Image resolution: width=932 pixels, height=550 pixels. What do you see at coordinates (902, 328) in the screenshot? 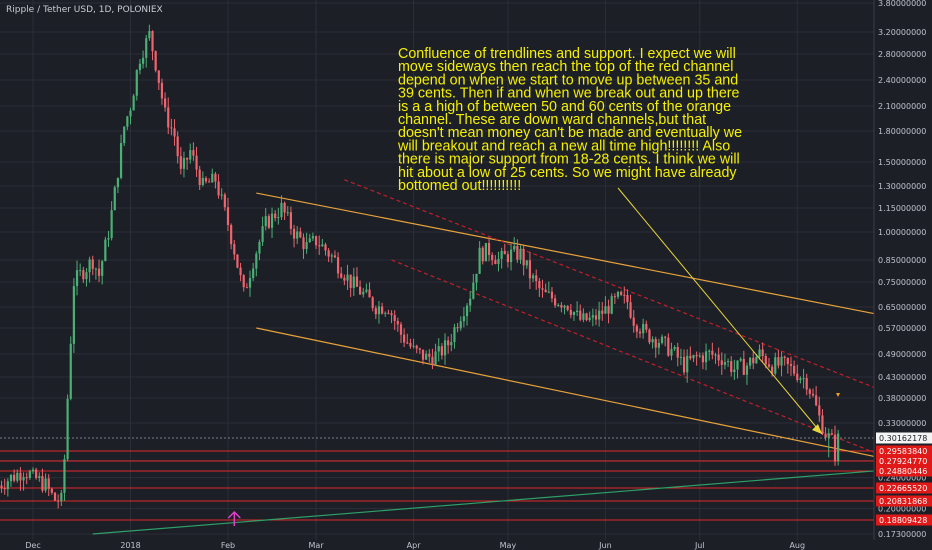
I see `y-tick-label: 0.57000000` at bounding box center [902, 328].